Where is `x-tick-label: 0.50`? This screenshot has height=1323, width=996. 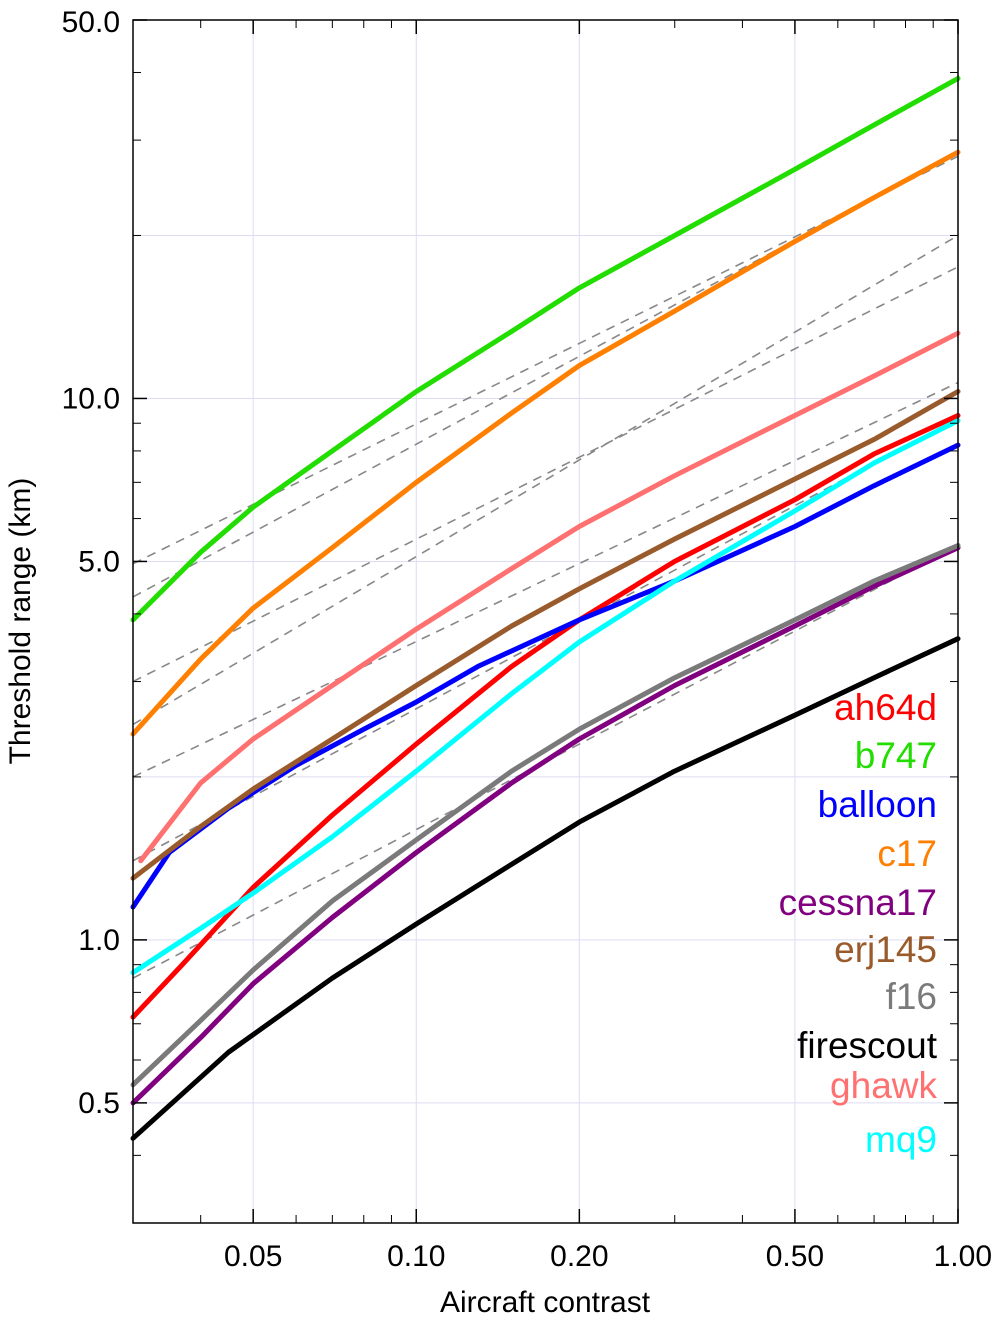
x-tick-label: 0.50 is located at coordinates (795, 1256).